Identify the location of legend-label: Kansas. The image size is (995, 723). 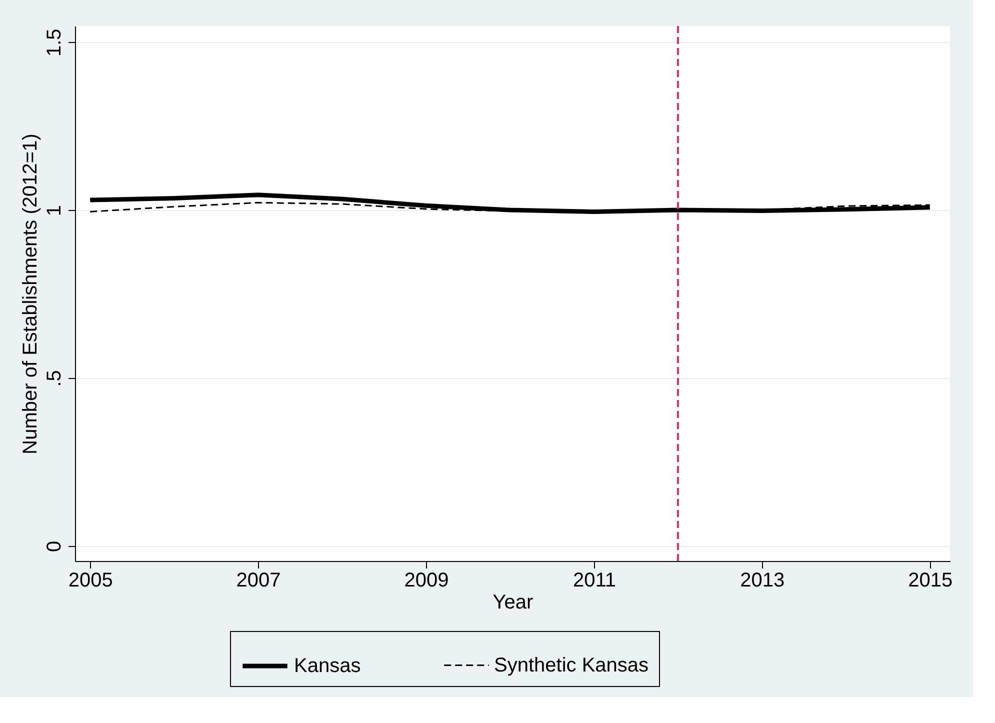
(327, 666).